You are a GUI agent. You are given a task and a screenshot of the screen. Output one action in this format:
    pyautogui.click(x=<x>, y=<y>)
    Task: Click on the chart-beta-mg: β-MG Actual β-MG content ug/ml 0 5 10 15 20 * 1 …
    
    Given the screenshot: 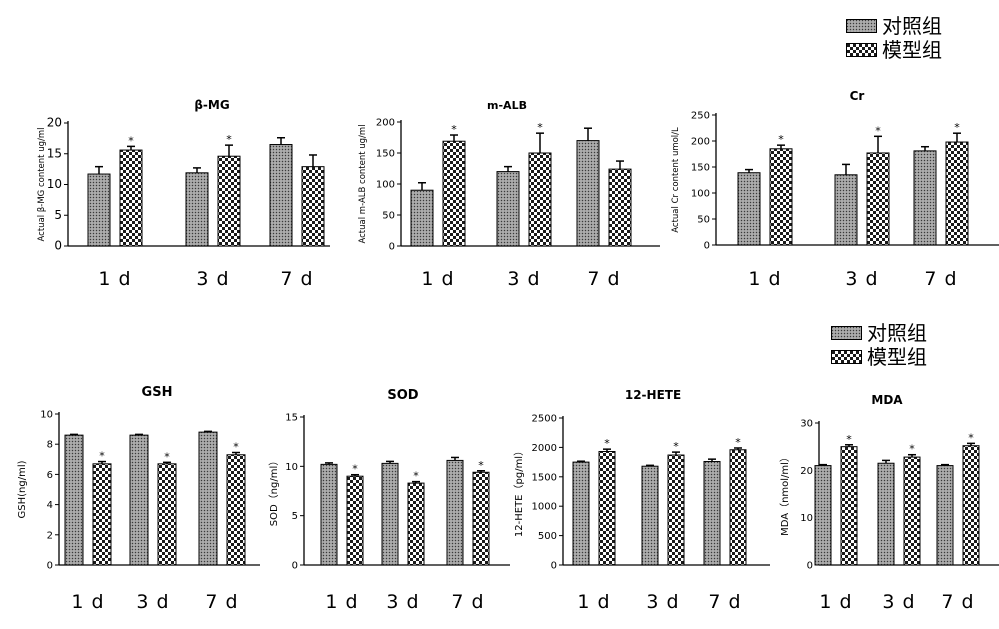 What is the action you would take?
    pyautogui.click(x=165, y=192)
    